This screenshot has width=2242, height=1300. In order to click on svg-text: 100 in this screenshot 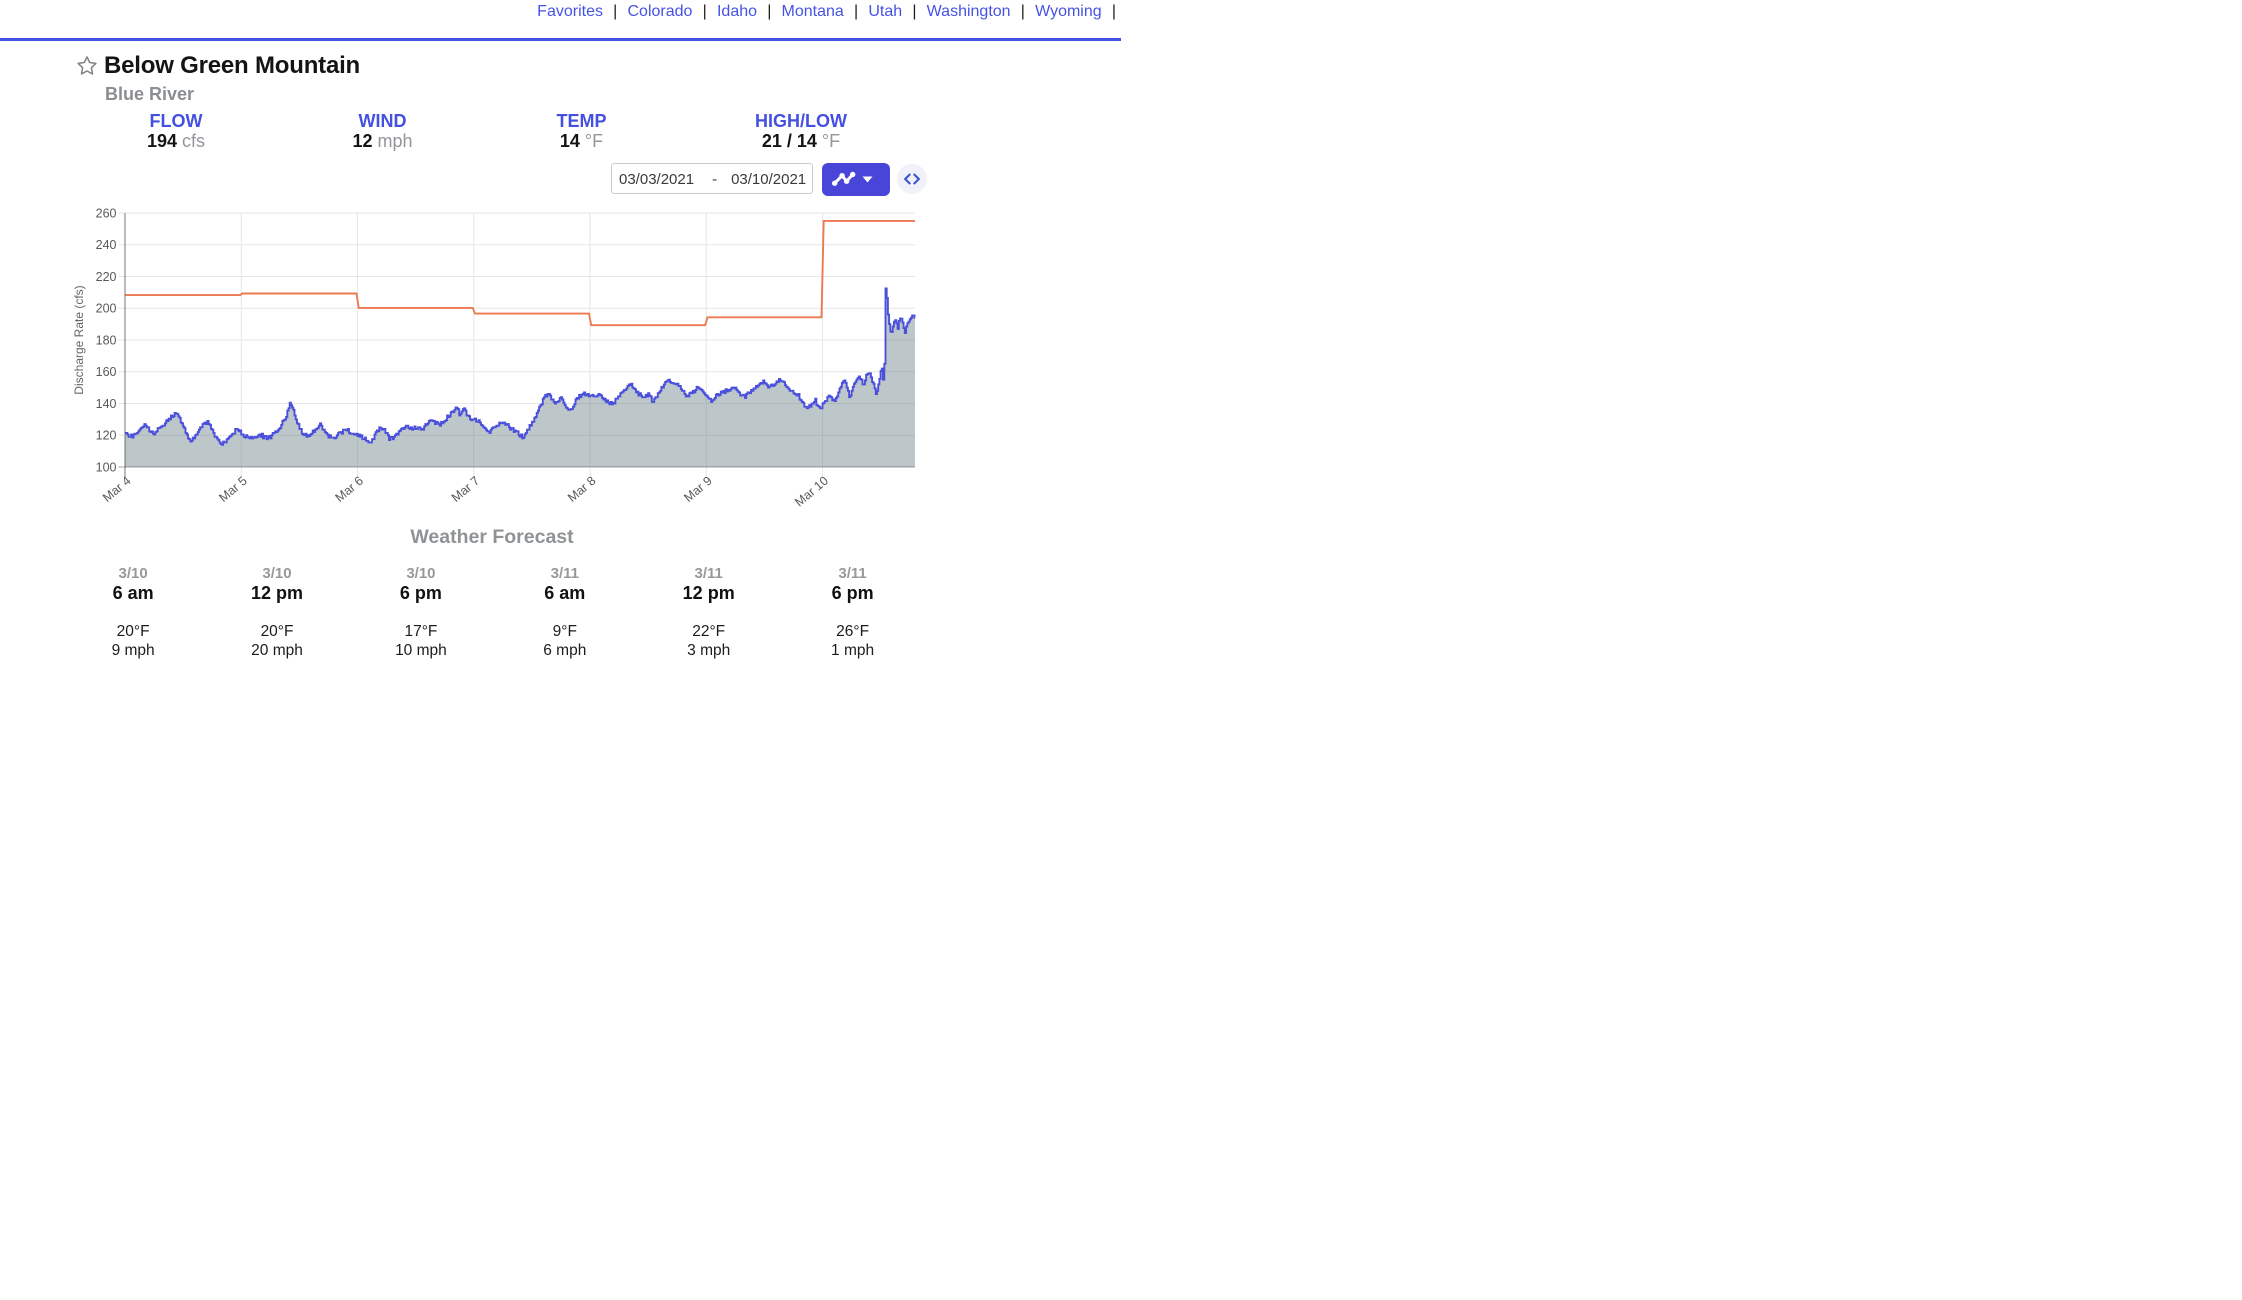, I will do `click(106, 467)`.